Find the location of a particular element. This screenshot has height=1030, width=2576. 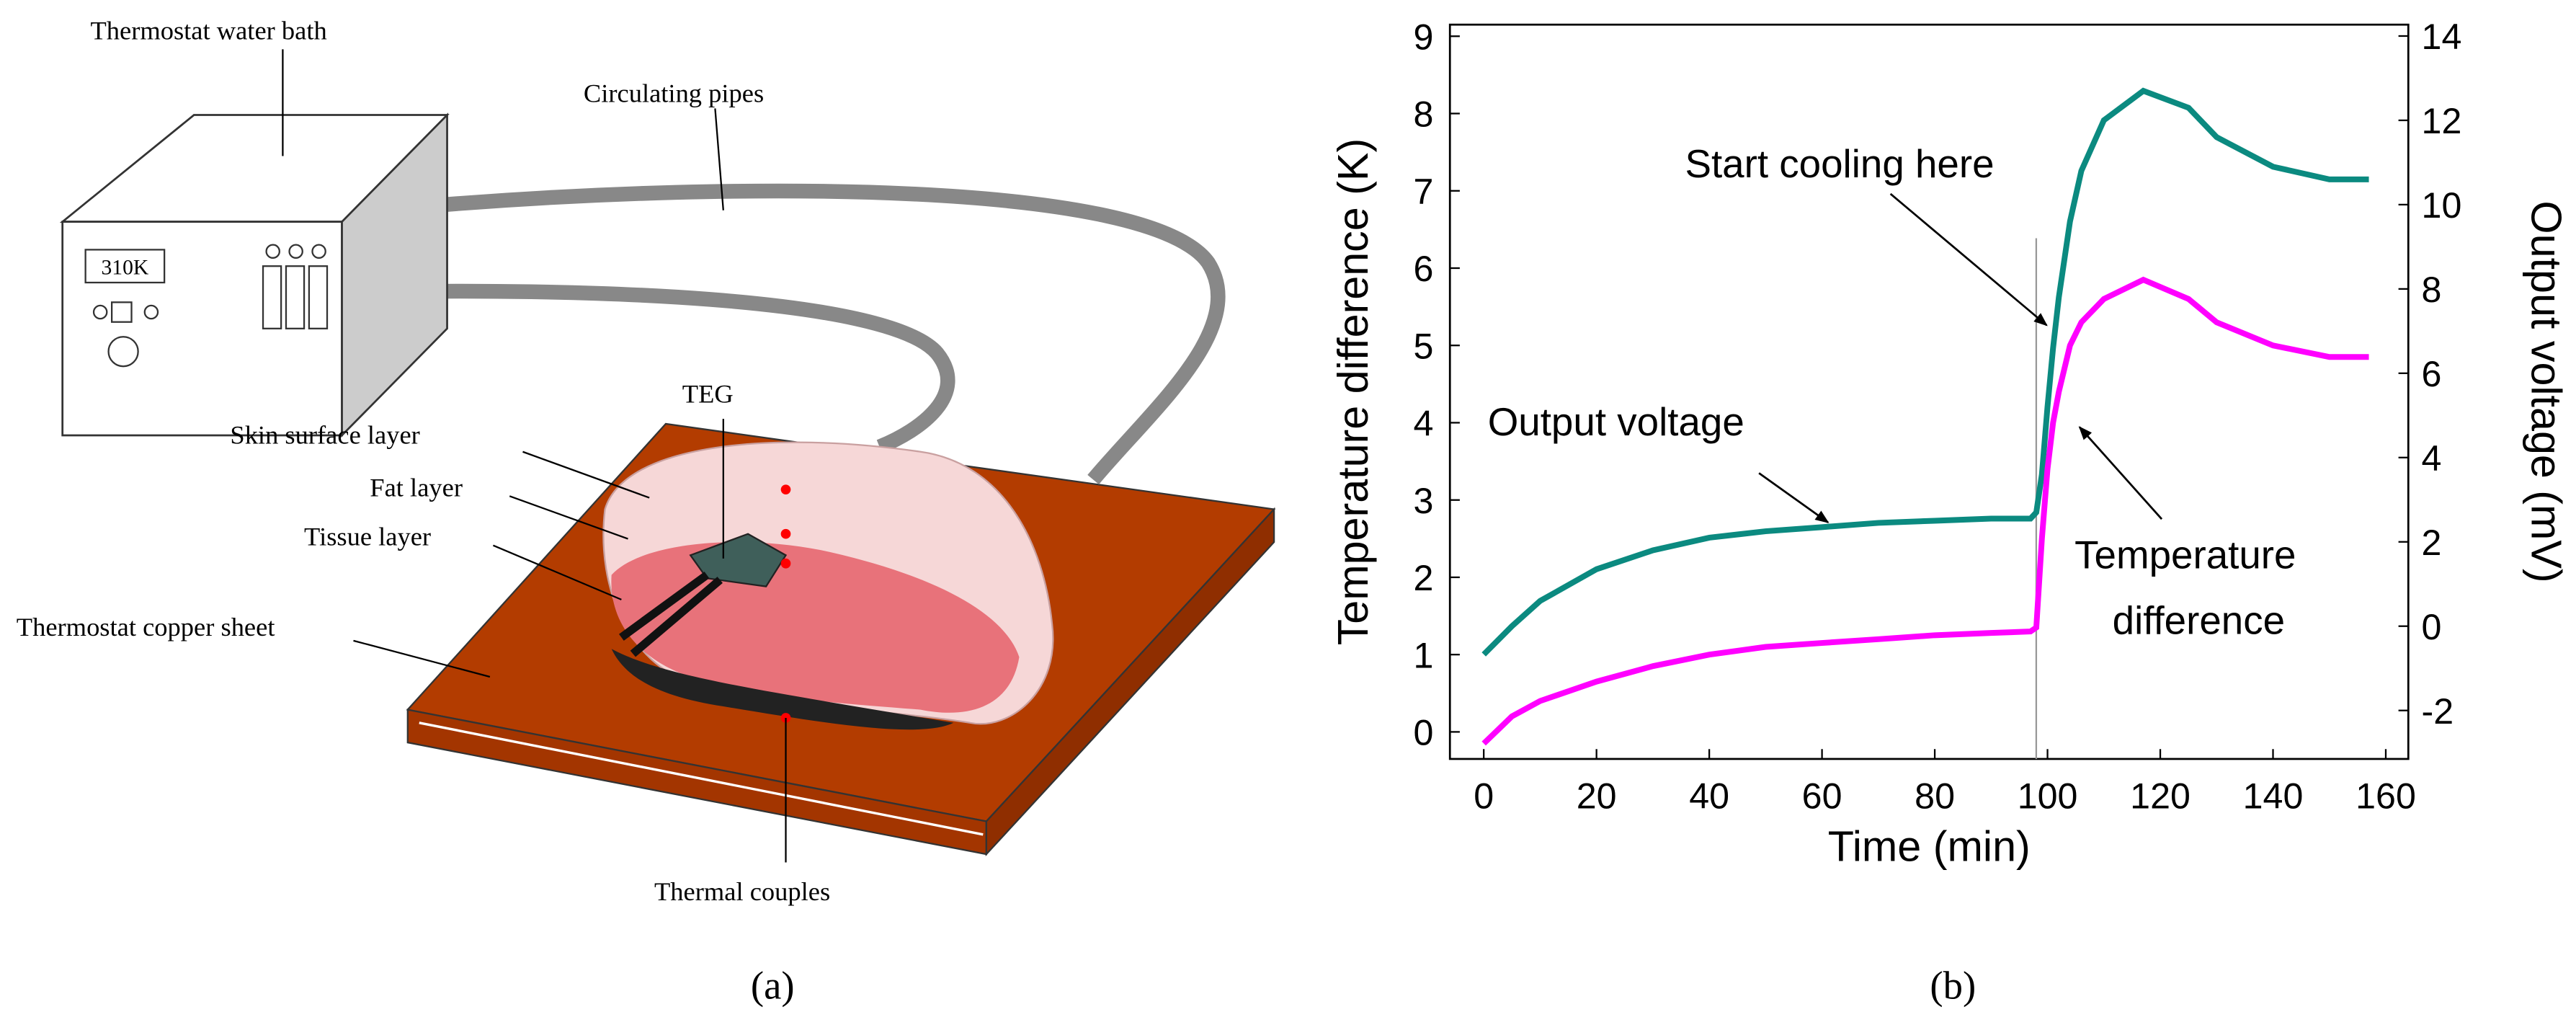

y-tick-label: 0 is located at coordinates (1423, 733).